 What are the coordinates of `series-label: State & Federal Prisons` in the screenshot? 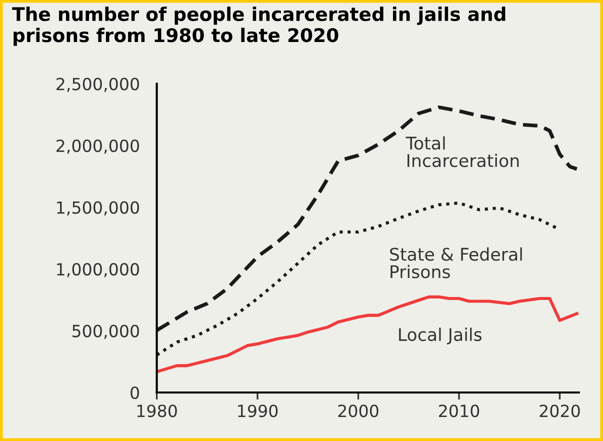 It's located at (456, 262).